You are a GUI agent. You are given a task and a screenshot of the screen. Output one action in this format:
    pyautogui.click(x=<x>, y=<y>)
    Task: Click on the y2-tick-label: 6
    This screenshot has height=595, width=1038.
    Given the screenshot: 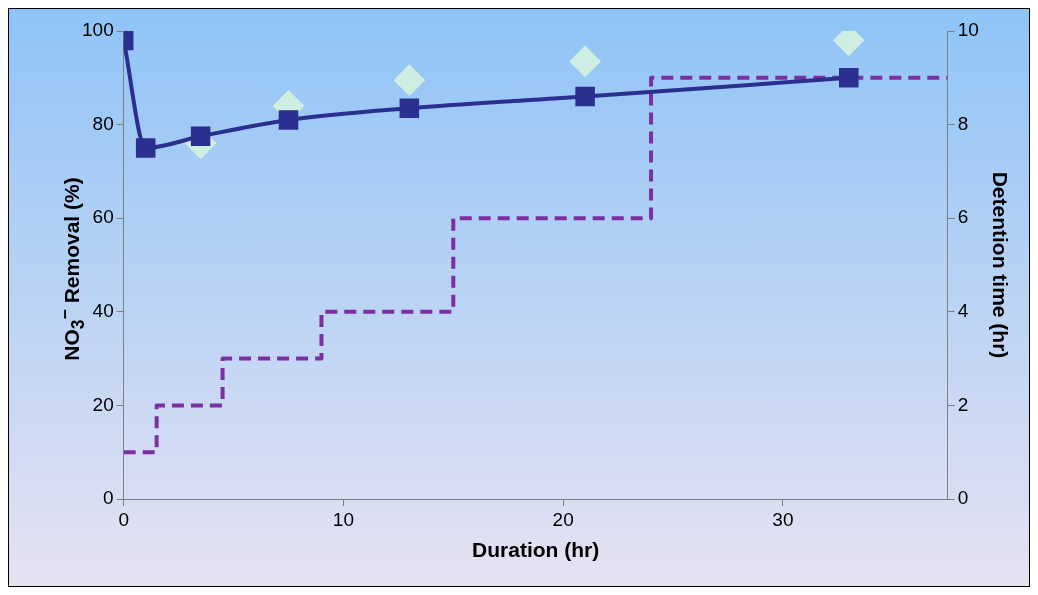 What is the action you would take?
    pyautogui.click(x=963, y=217)
    